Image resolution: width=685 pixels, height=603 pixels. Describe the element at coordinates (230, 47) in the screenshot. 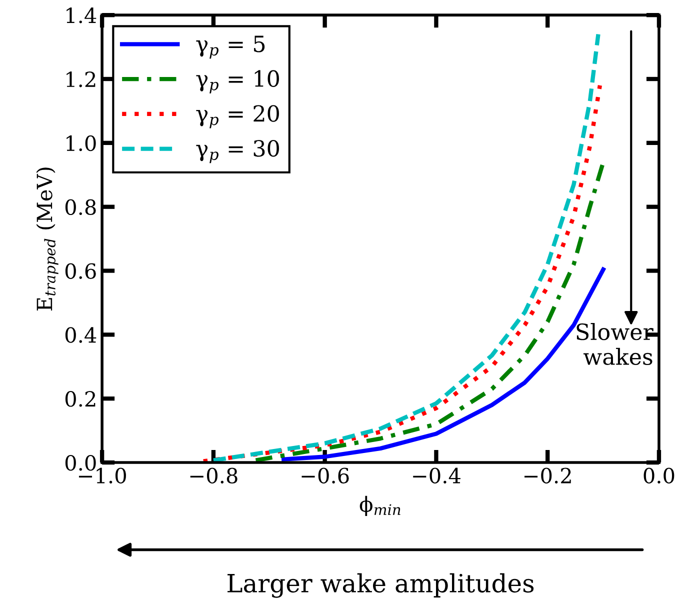

I see `legend-label: γ$_{p}$ = 5` at that location.